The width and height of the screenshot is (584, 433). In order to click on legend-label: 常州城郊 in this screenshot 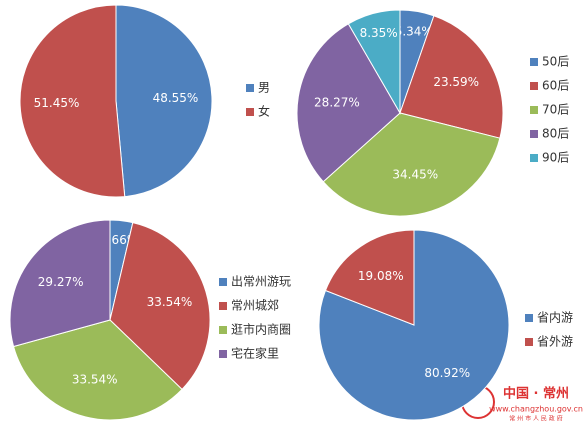, I will do `click(255, 306)`.